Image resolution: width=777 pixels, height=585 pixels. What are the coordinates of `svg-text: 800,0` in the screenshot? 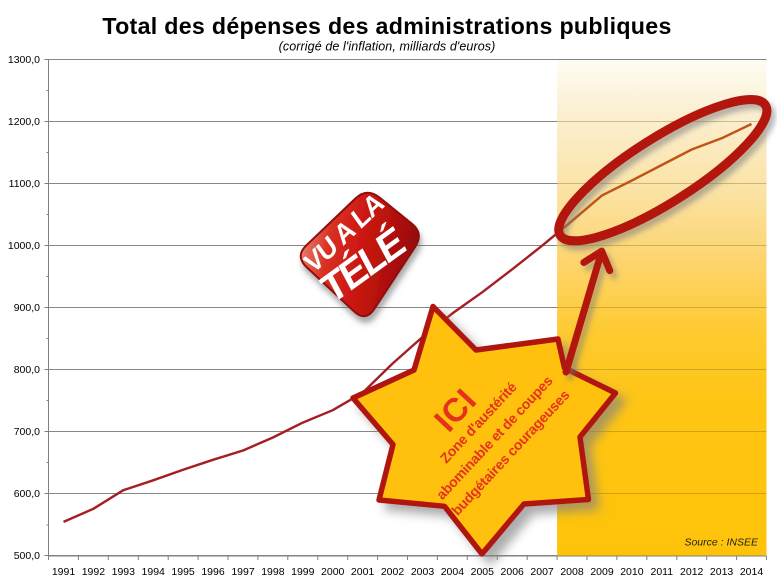 It's located at (27, 370).